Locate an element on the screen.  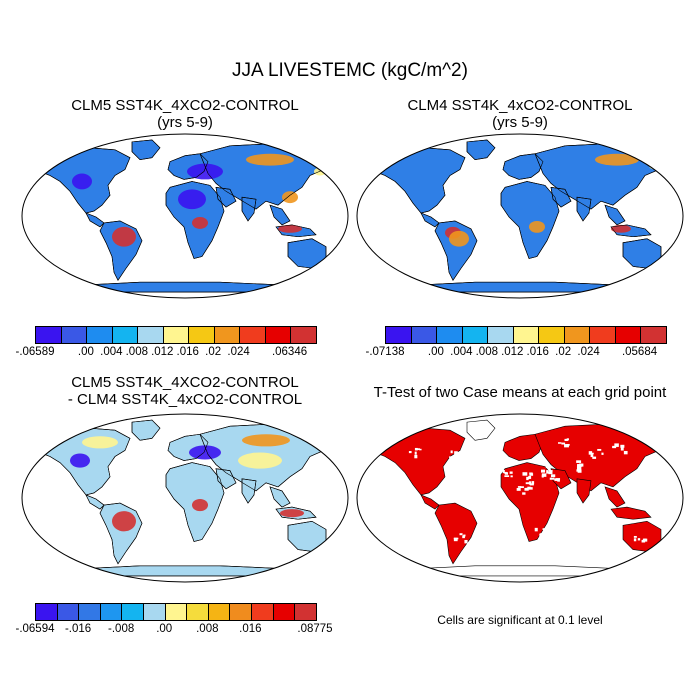
continent-antarctica is located at coordinates (520, 287).